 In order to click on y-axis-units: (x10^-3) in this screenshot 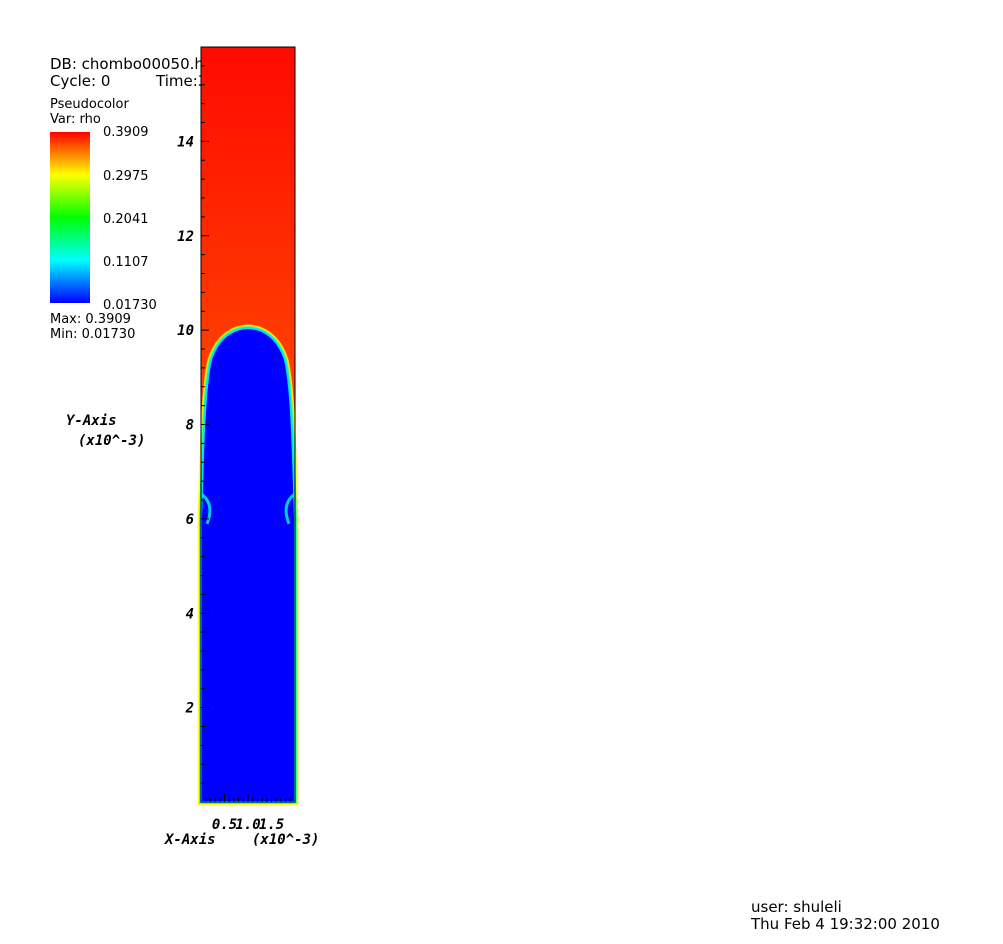, I will do `click(112, 441)`.